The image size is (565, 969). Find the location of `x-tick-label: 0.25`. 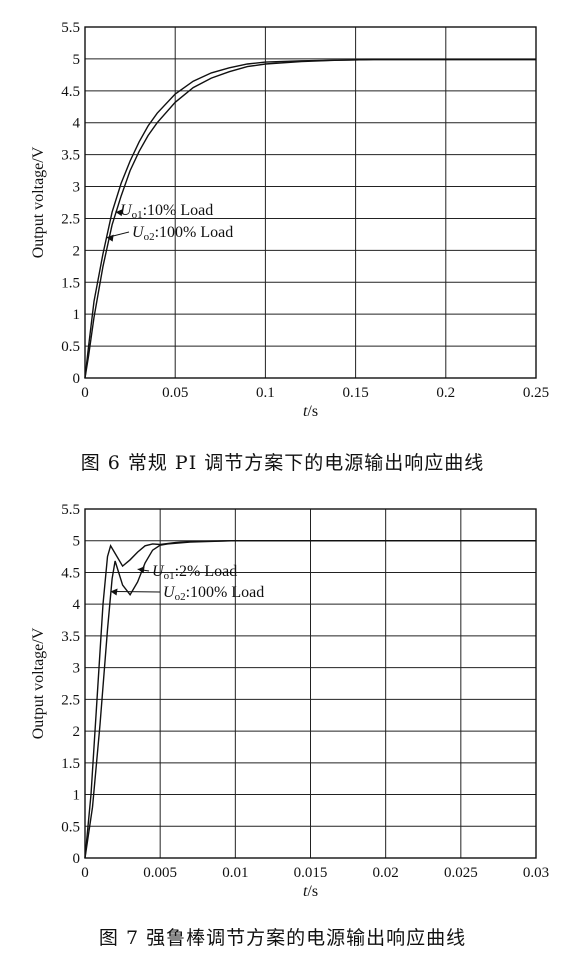

x-tick-label: 0.25 is located at coordinates (536, 393).